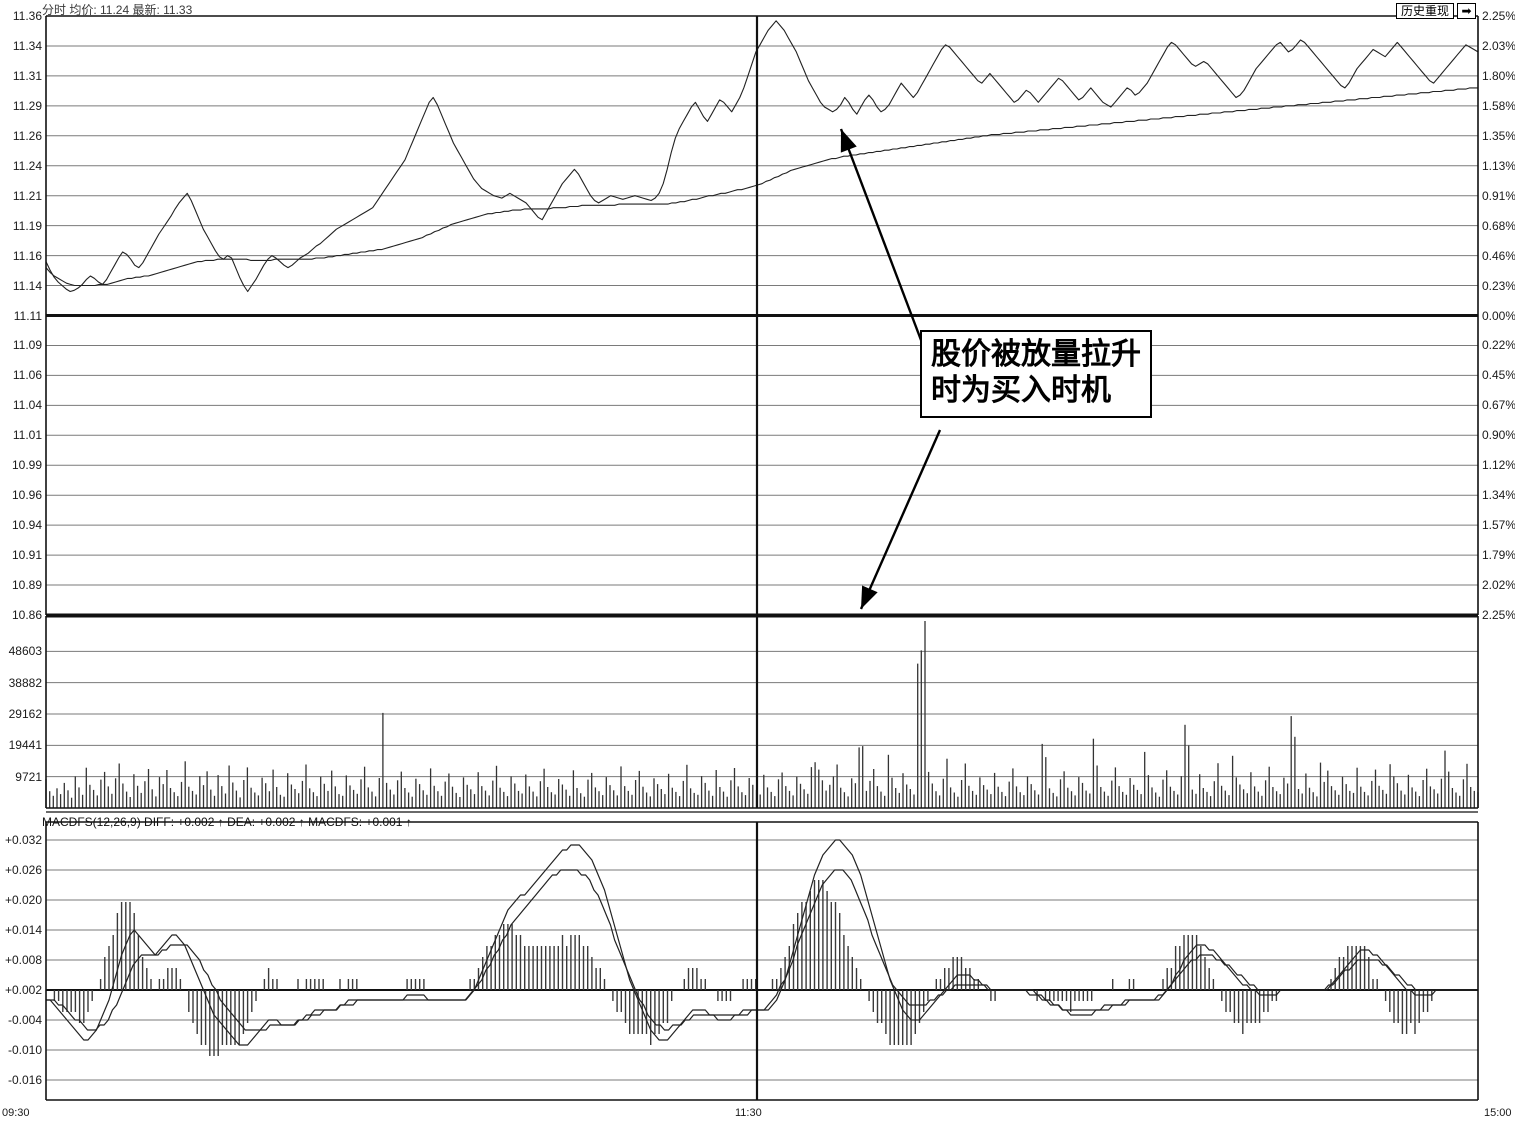 The height and width of the screenshot is (1123, 1515). I want to click on price-tick-left: 11.31, so click(27, 75).